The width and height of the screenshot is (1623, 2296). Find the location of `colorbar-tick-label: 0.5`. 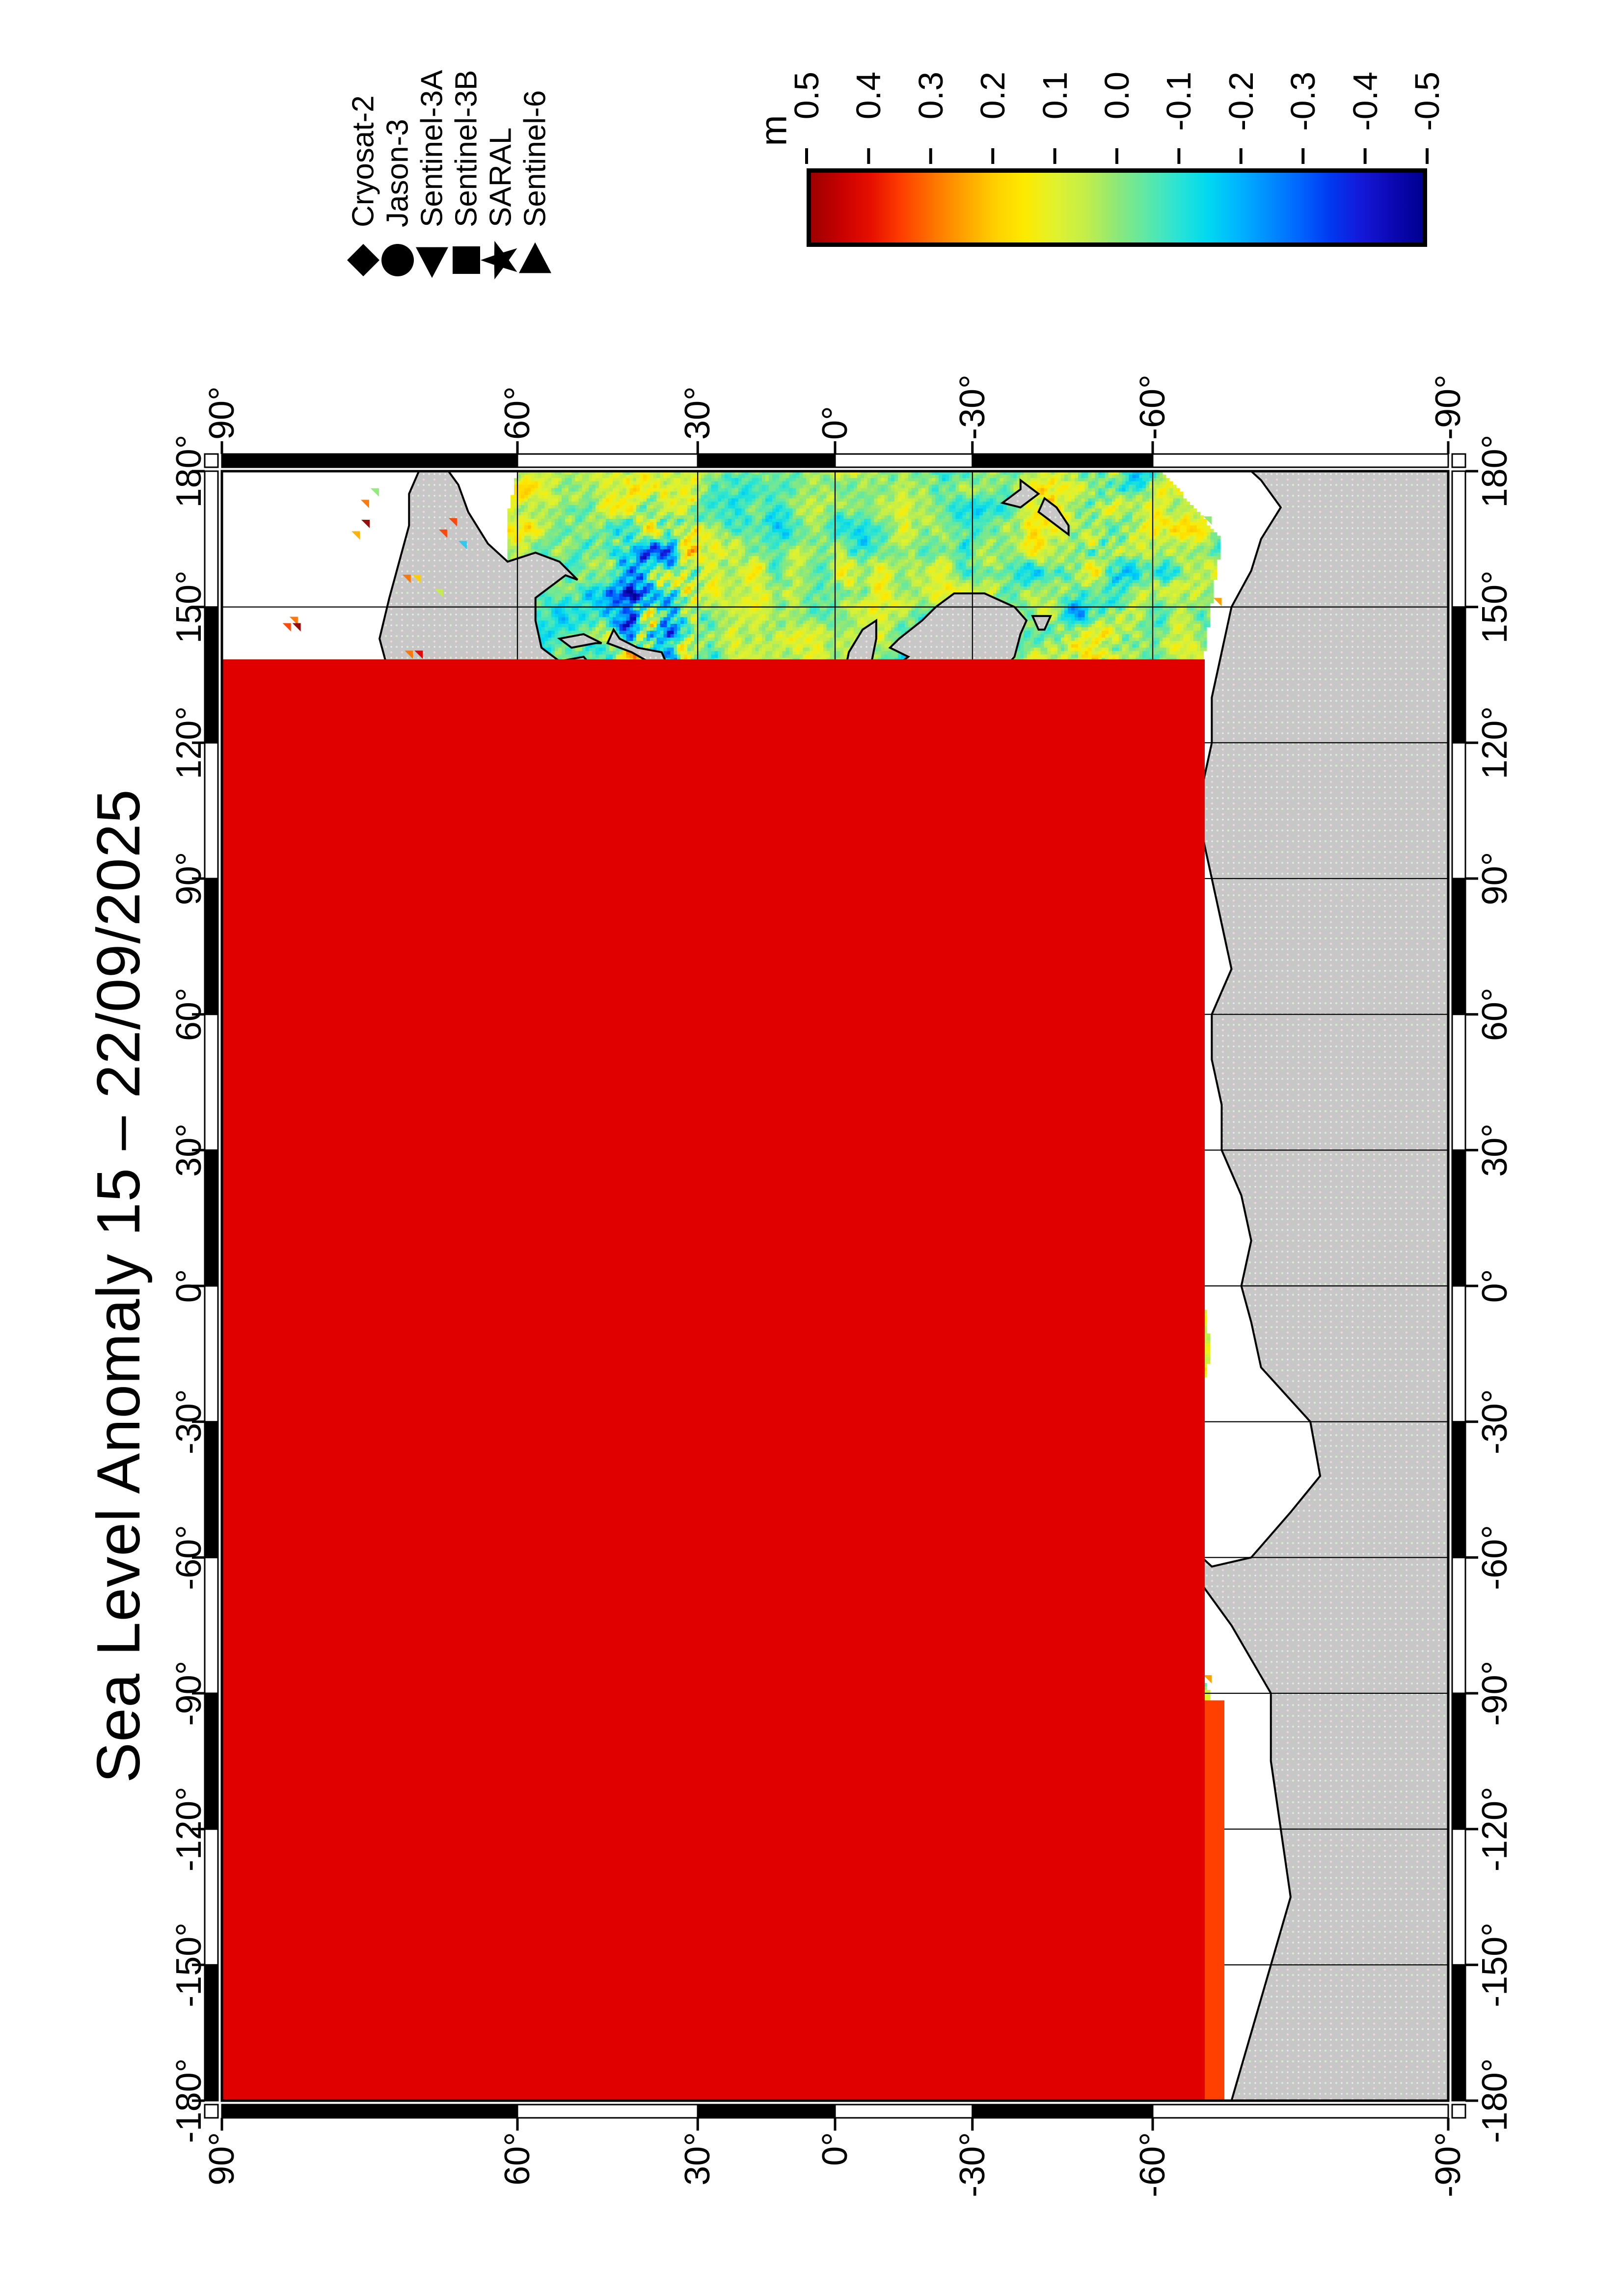

colorbar-tick-label: 0.5 is located at coordinates (806, 96).